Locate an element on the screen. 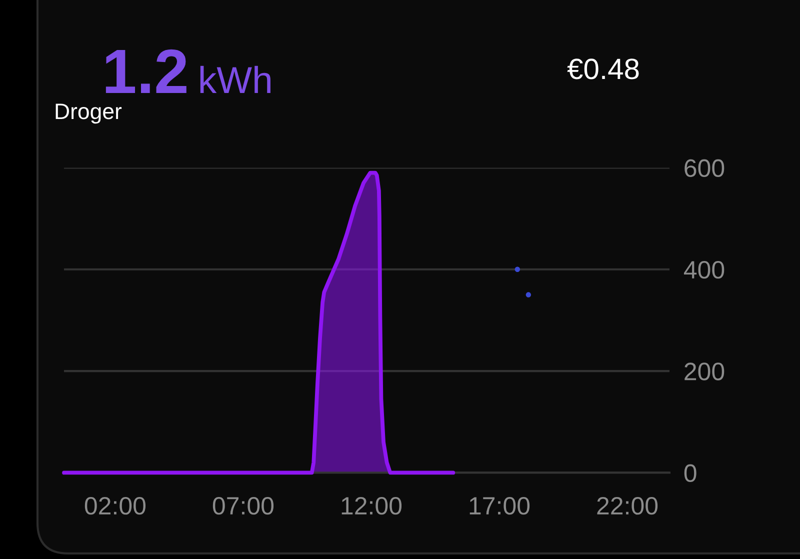 This screenshot has width=800, height=559. y-tick-label: 600 is located at coordinates (704, 168).